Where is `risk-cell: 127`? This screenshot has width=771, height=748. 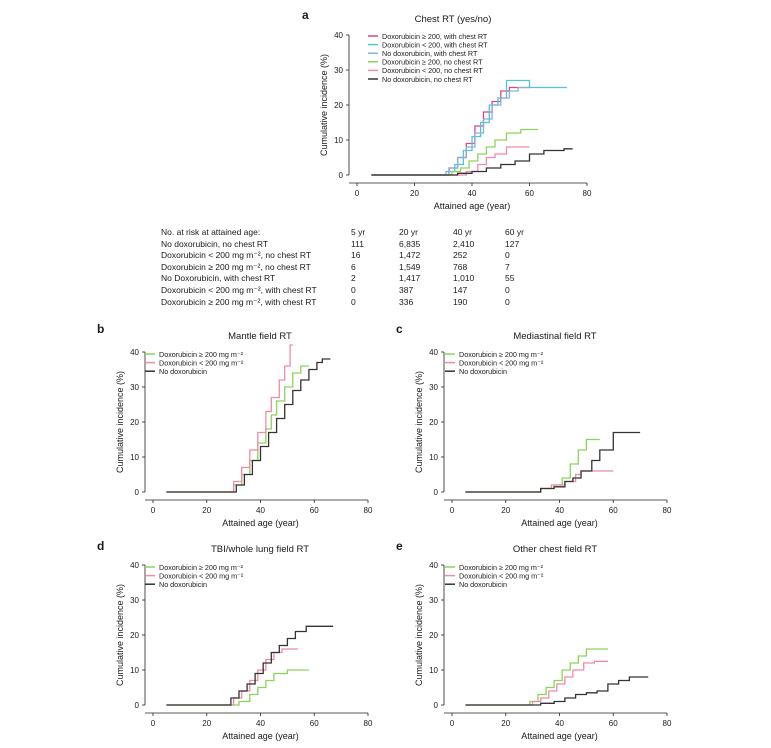 risk-cell: 127 is located at coordinates (512, 243).